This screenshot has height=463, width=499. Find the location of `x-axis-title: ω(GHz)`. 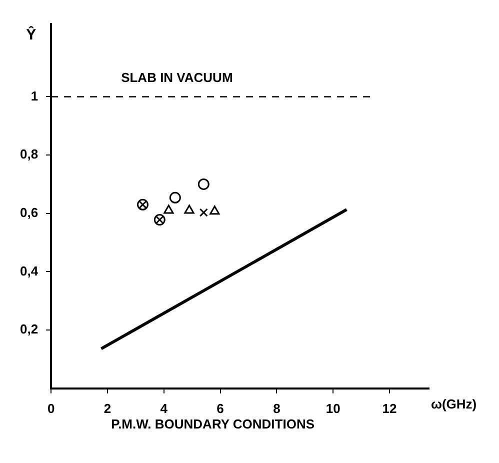

x-axis-title: ω(GHz) is located at coordinates (454, 404).